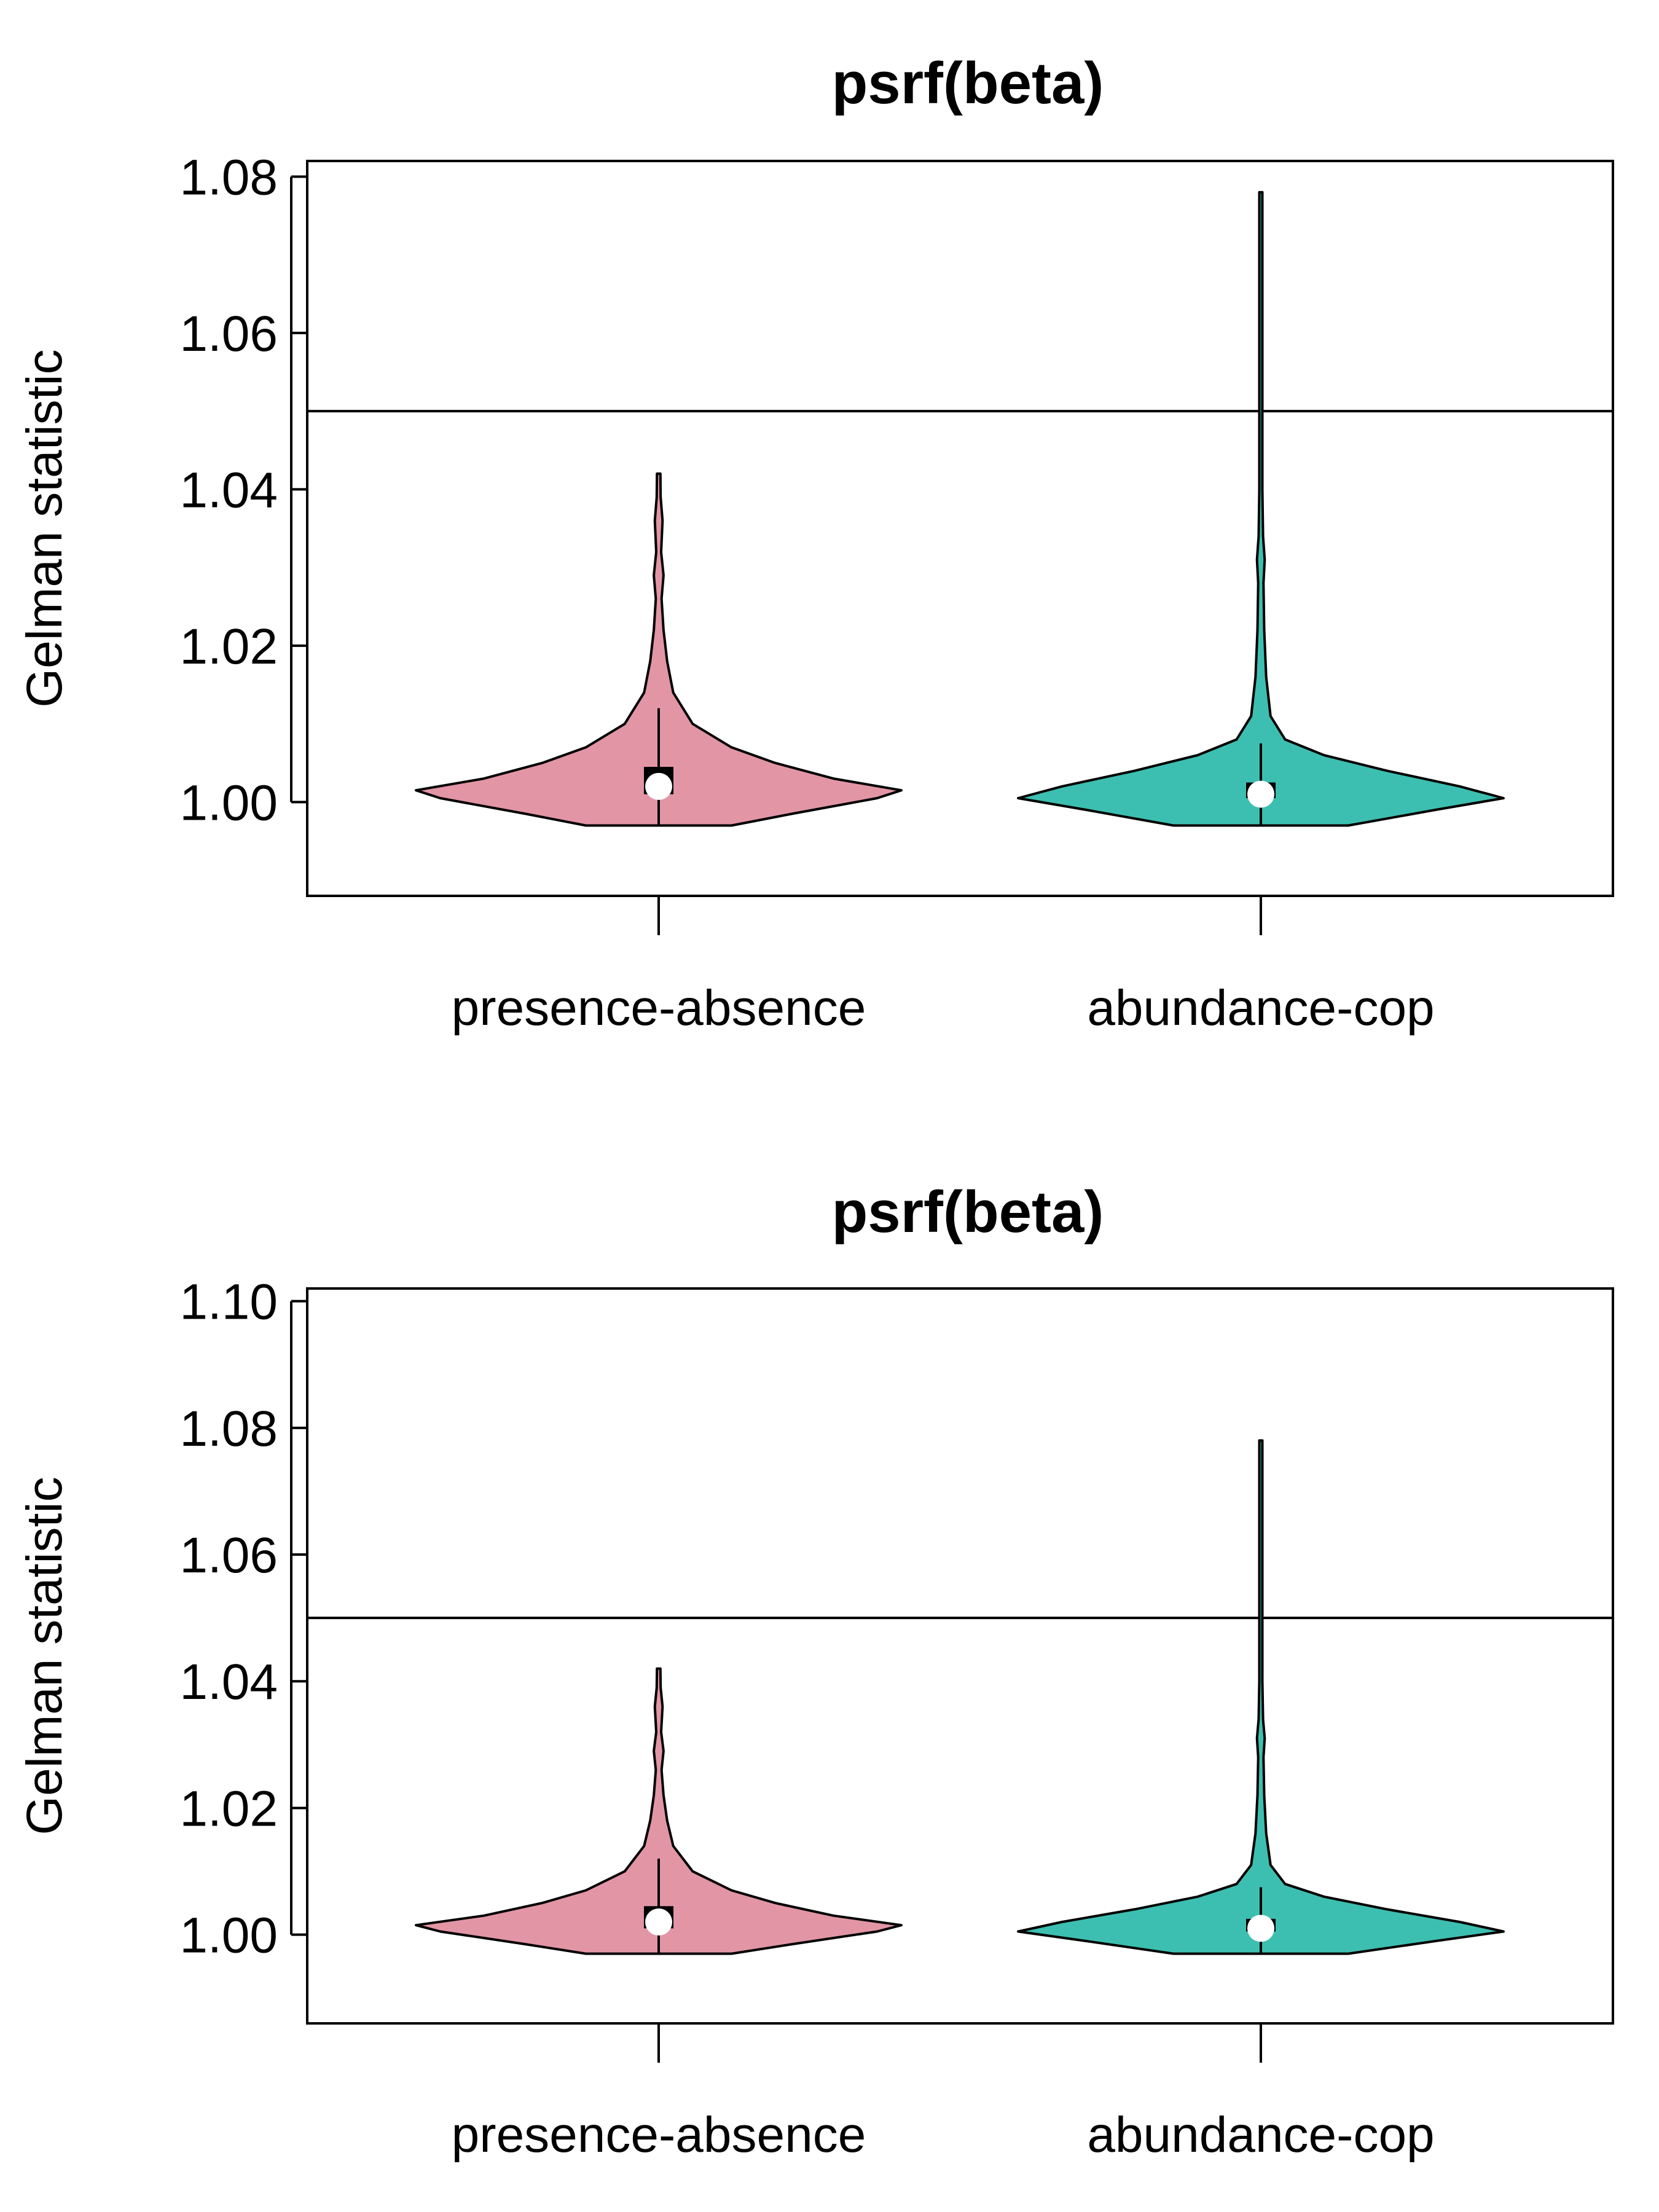 The width and height of the screenshot is (1659, 2212). Describe the element at coordinates (968, 83) in the screenshot. I see `chart-title-1: psrf(beta)` at that location.